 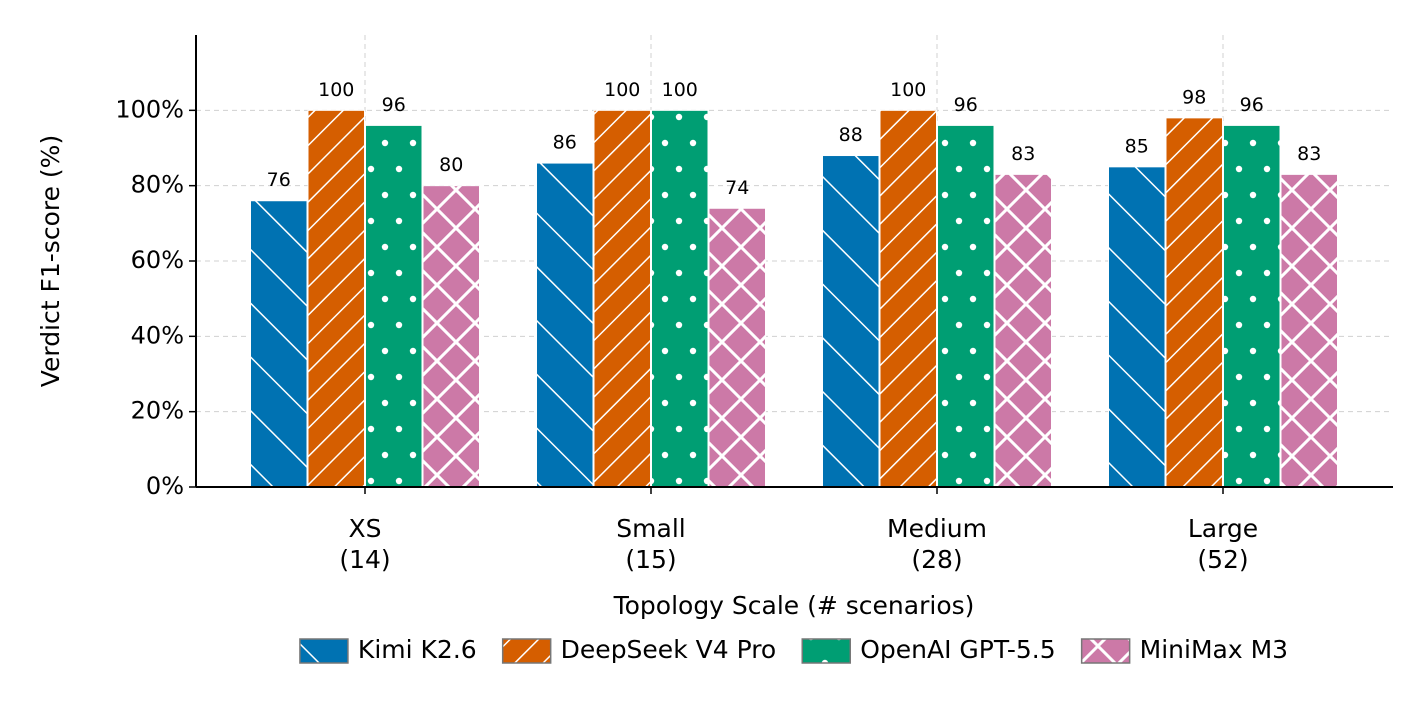 I want to click on y-tick-label: 20%, so click(x=157, y=411).